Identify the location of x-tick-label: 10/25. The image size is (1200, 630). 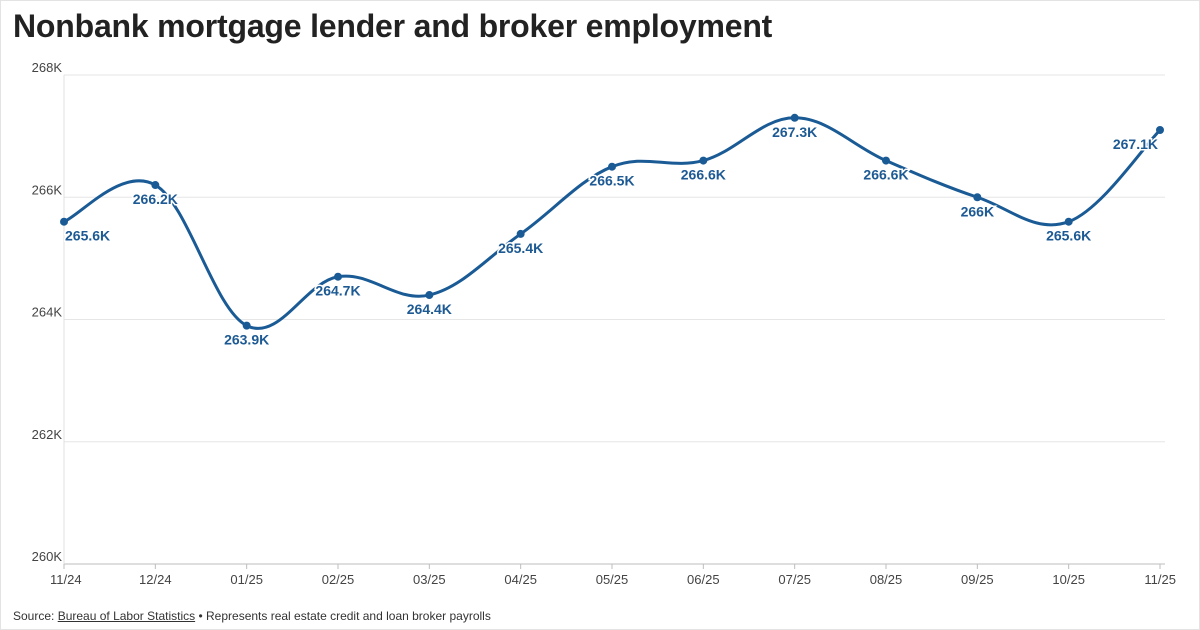
(1068, 579).